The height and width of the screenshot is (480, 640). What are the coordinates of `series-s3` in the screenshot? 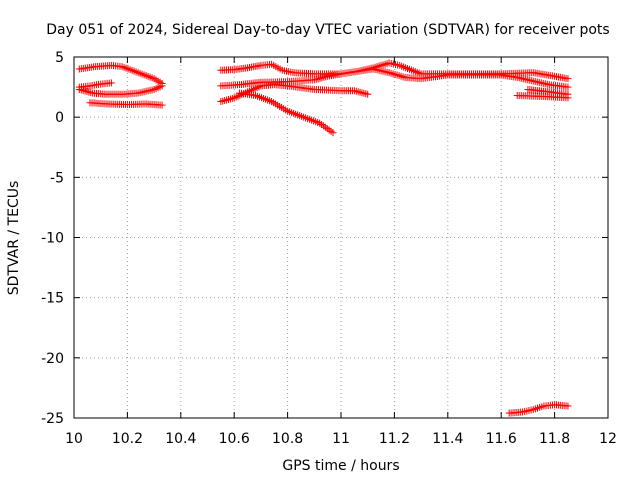 It's located at (95, 85).